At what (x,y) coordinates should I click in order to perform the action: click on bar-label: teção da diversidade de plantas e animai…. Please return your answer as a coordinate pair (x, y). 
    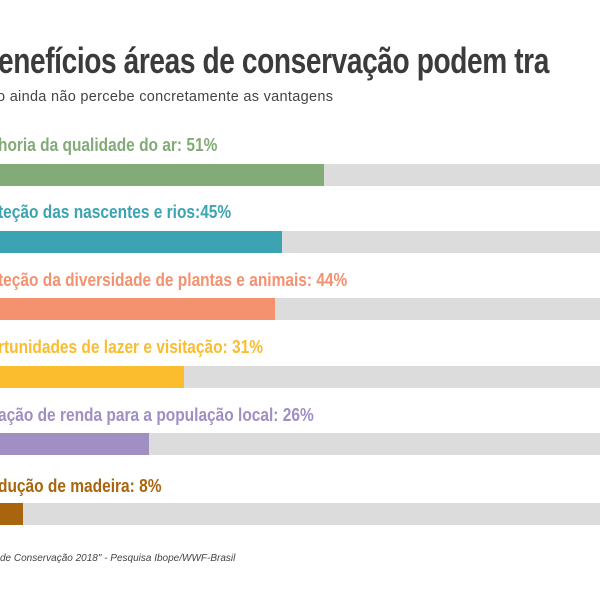
    Looking at the image, I should click on (174, 280).